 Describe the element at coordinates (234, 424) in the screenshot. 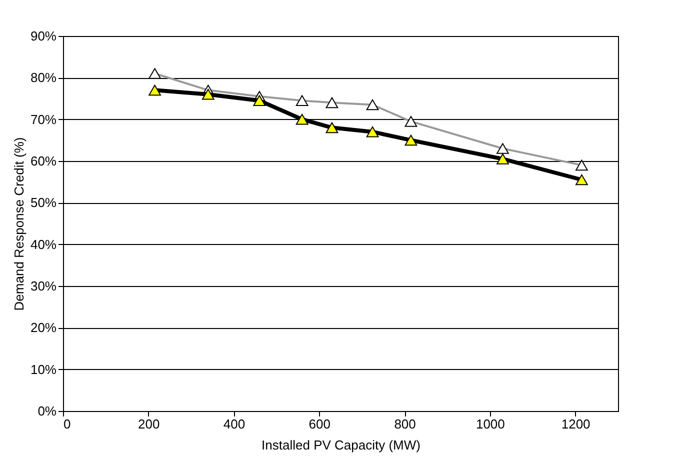

I see `x-tick-label: 400` at that location.